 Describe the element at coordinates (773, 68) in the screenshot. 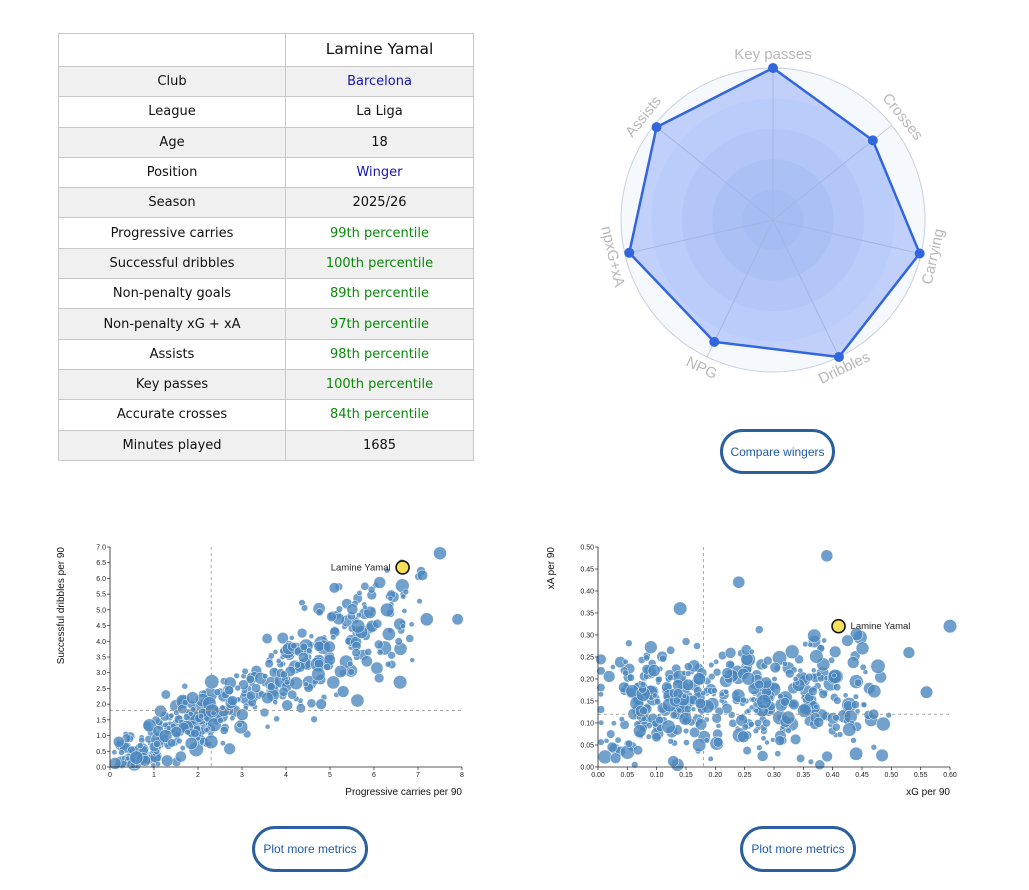

I see `radar-vertex` at that location.